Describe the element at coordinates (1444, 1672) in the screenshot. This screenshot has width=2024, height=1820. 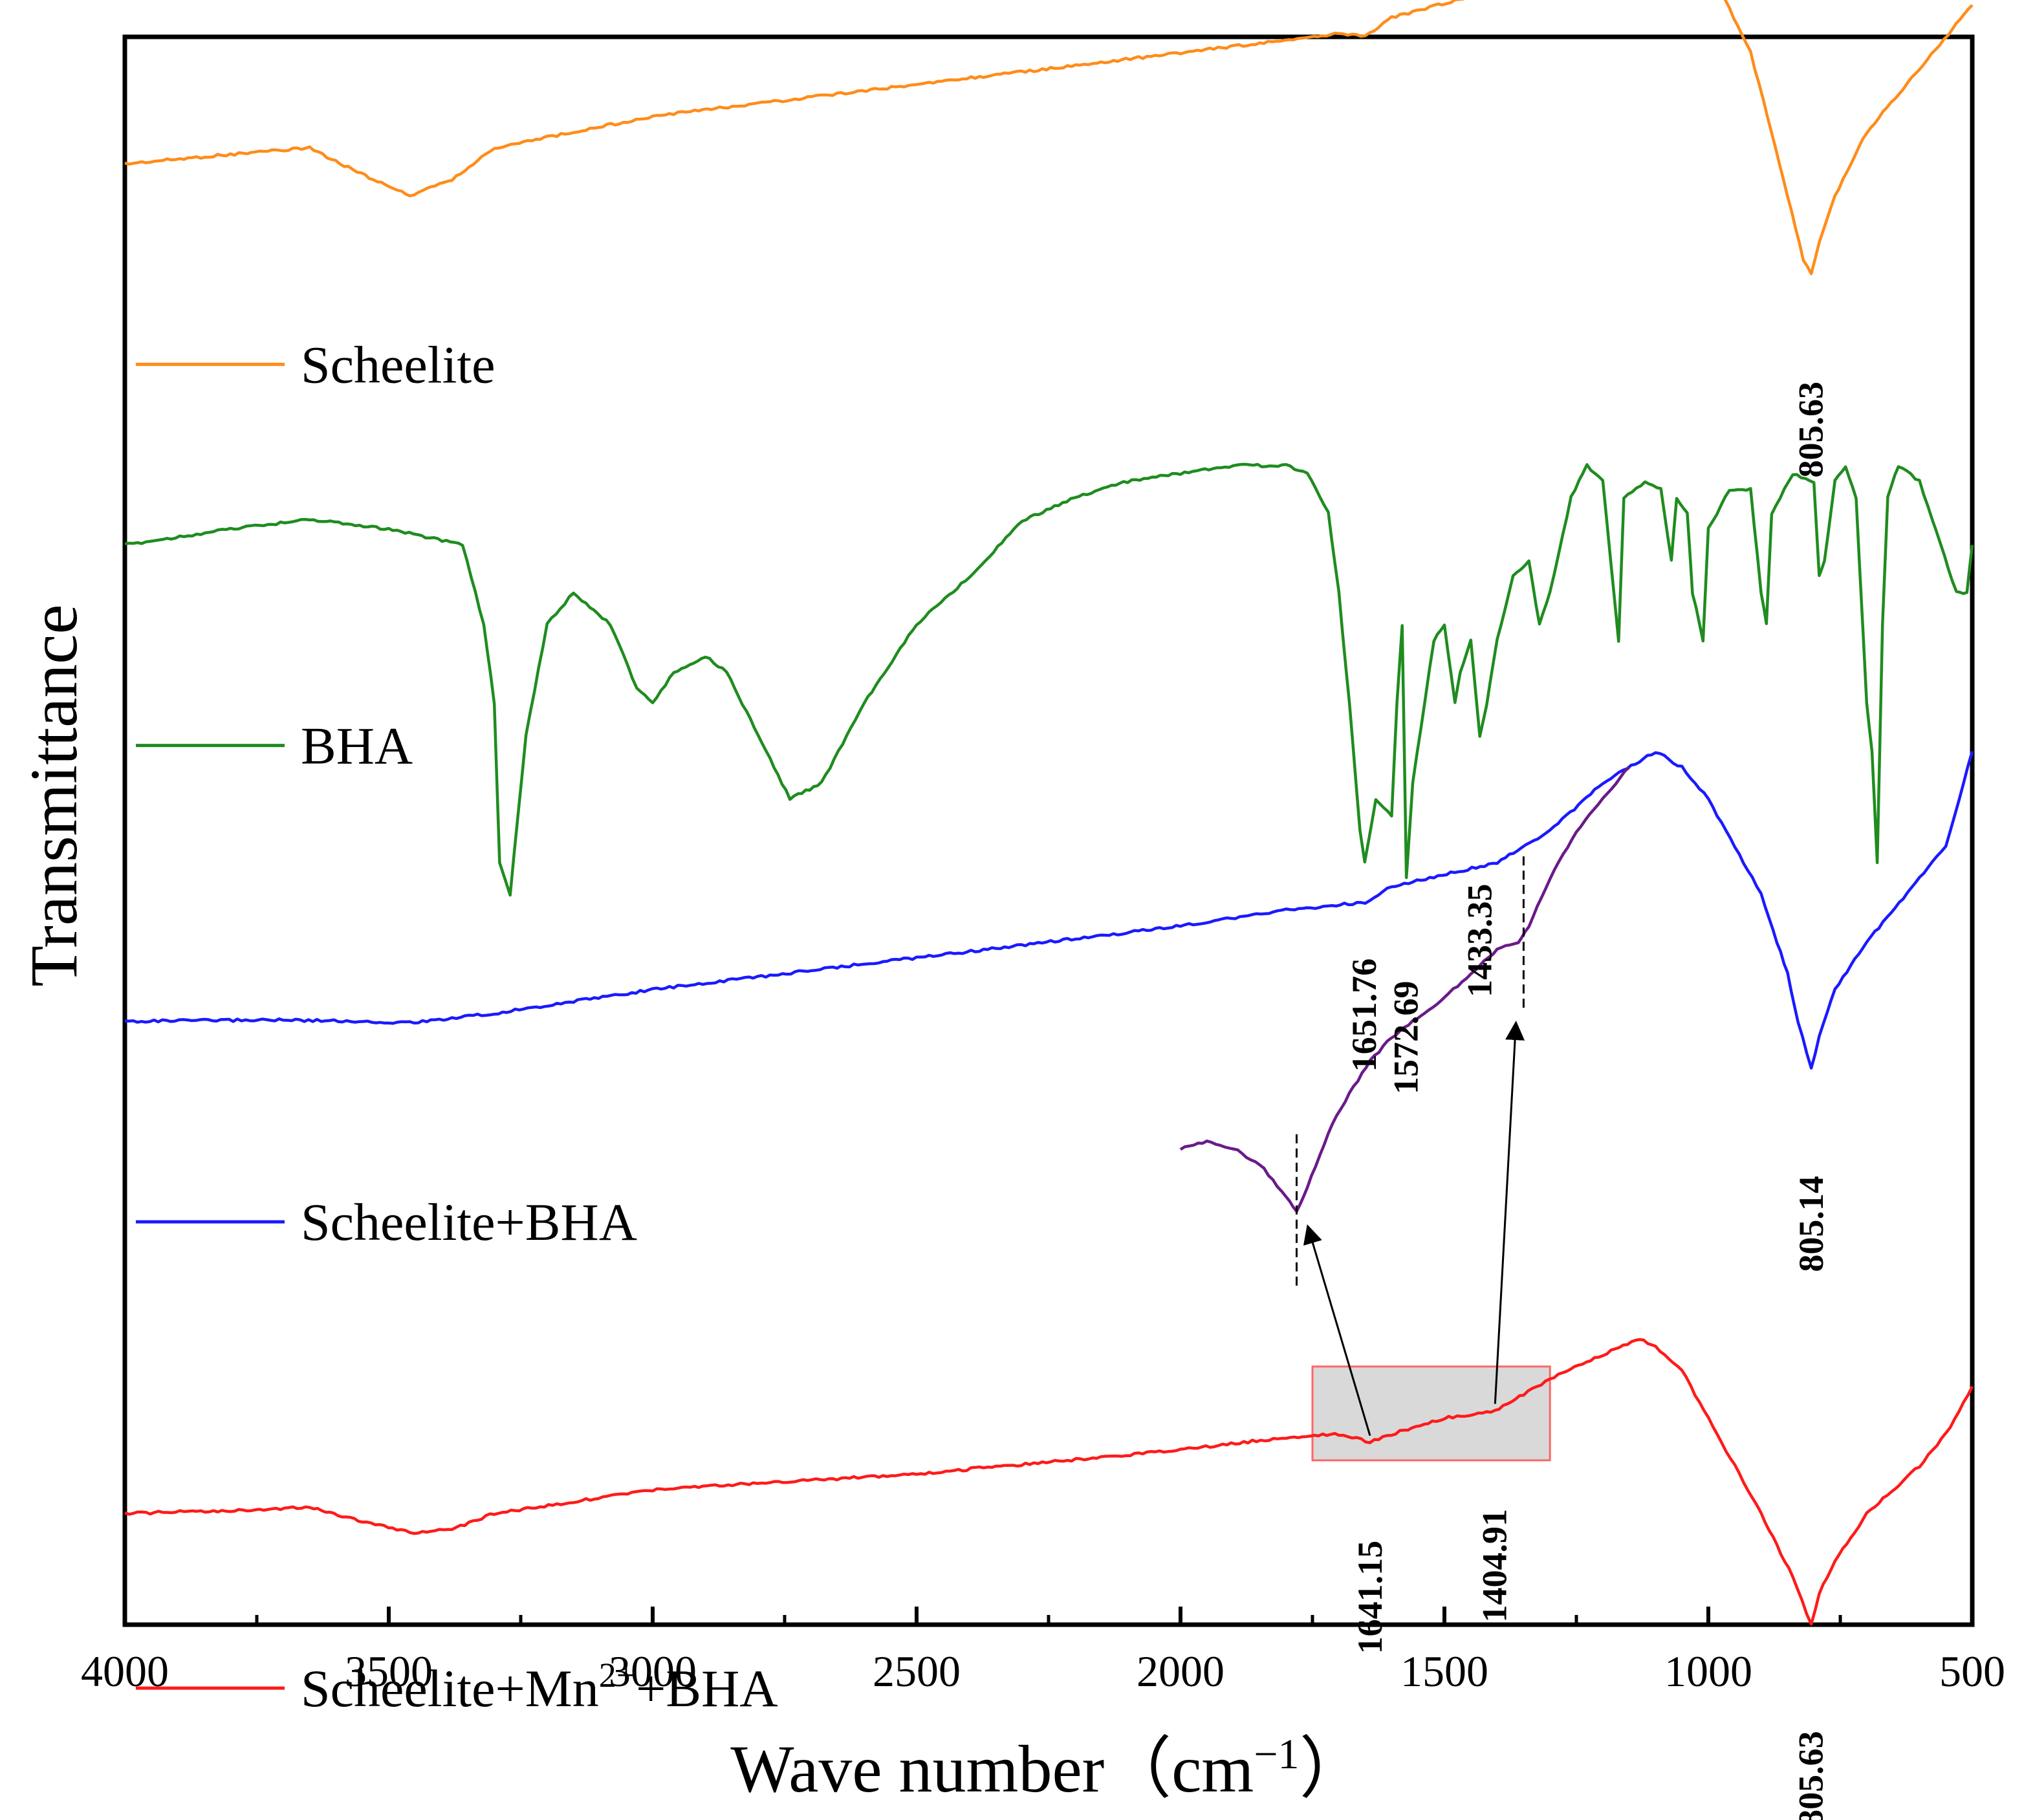
I see `x-tick-label-1500: 1500` at that location.